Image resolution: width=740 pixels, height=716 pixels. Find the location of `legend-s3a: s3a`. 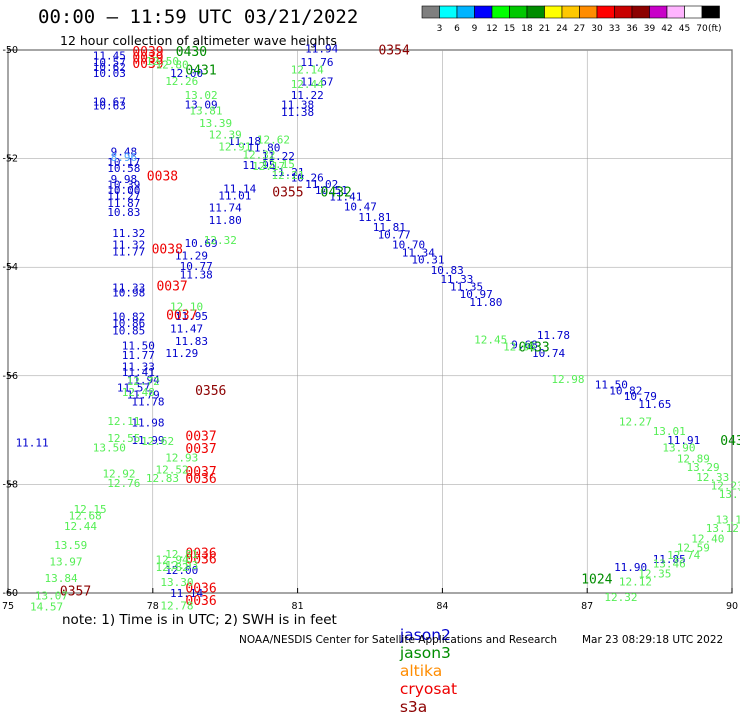

legend-s3a: s3a is located at coordinates (413, 707).